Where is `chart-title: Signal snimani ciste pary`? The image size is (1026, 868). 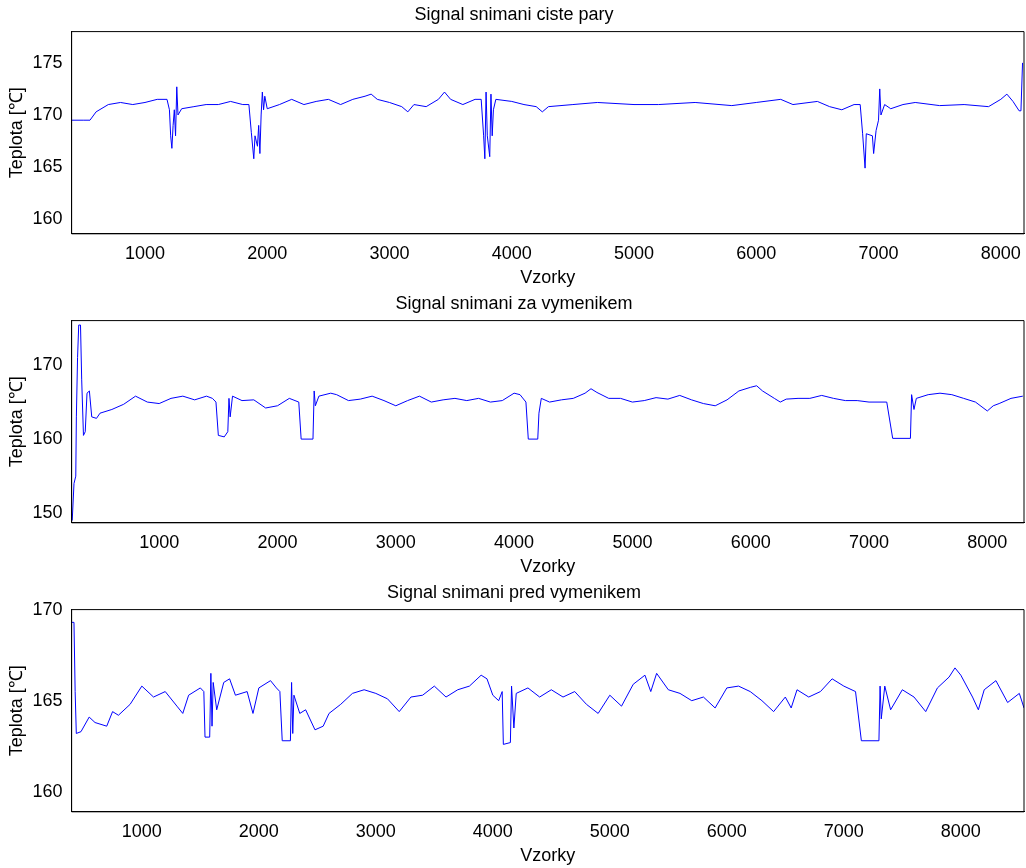 chart-title: Signal snimani ciste pary is located at coordinates (514, 13).